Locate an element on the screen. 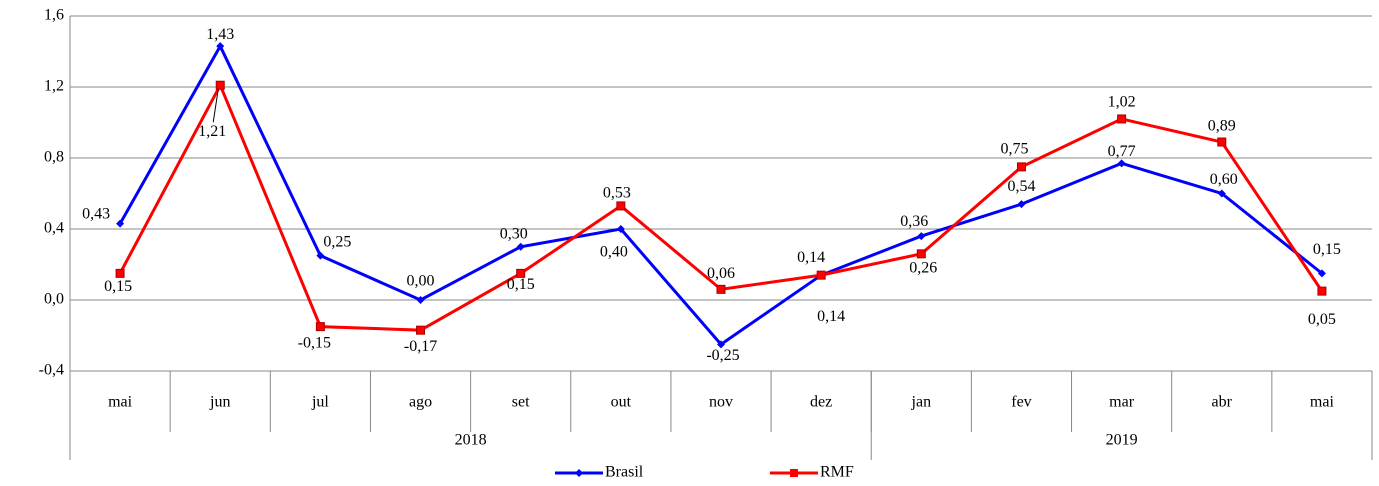  data-label: 0,89 is located at coordinates (1222, 126).